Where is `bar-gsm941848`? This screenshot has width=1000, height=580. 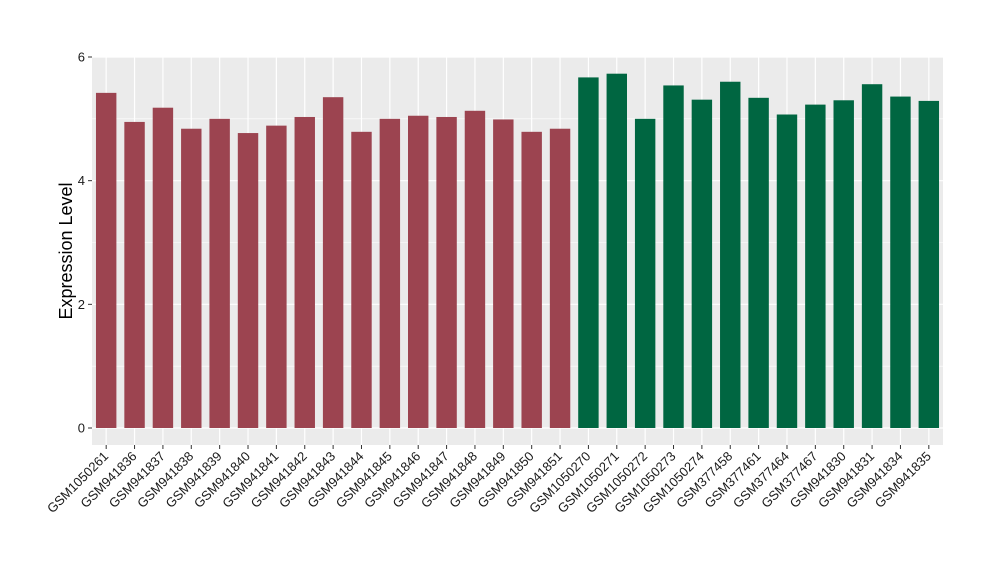 bar-gsm941848 is located at coordinates (475, 269).